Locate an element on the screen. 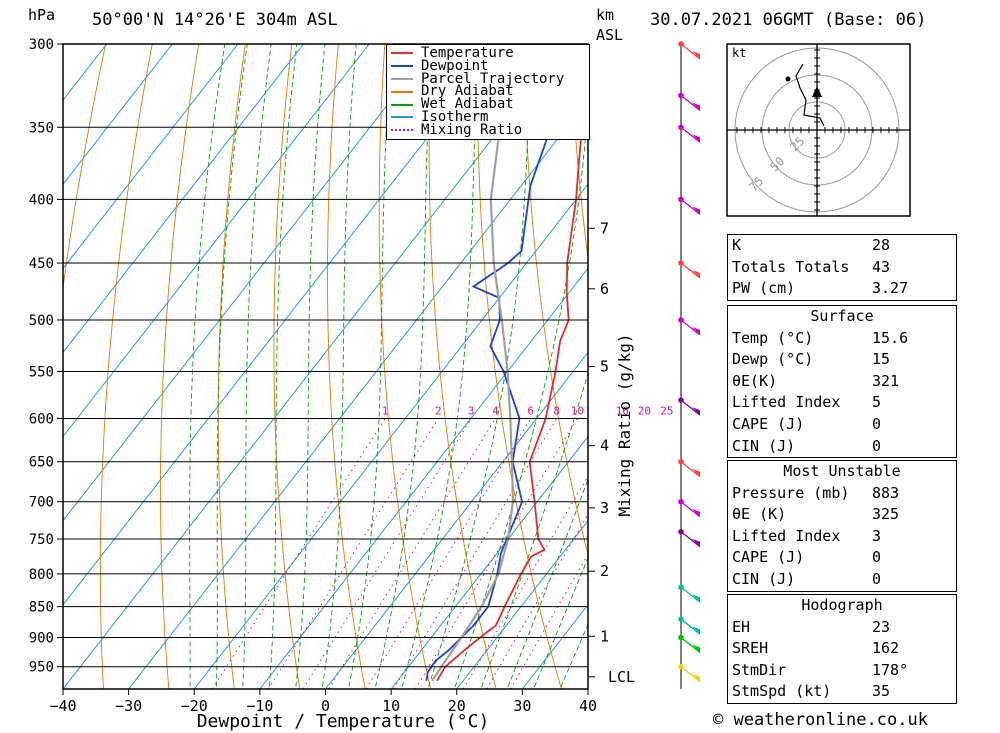 The height and width of the screenshot is (733, 1000). indices-value: 5 is located at coordinates (877, 402).